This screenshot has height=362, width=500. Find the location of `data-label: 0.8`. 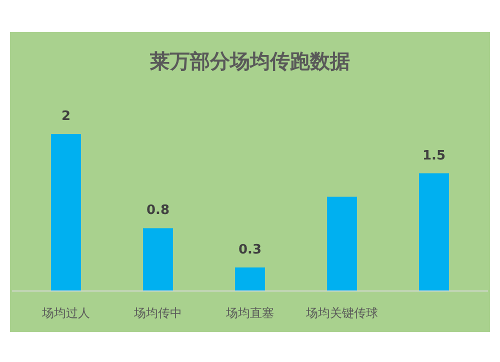

data-label: 0.8 is located at coordinates (158, 210).